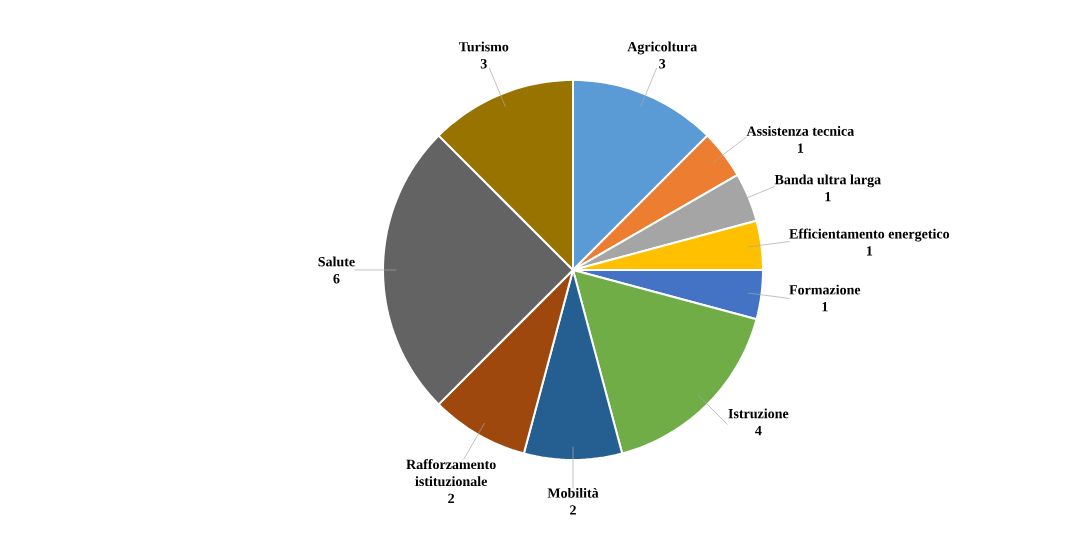  I want to click on slice-label: Istruzione, so click(758, 413).